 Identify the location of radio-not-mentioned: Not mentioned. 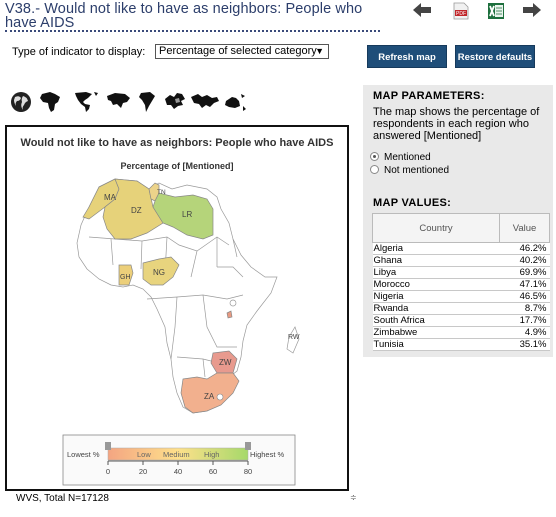
(409, 171).